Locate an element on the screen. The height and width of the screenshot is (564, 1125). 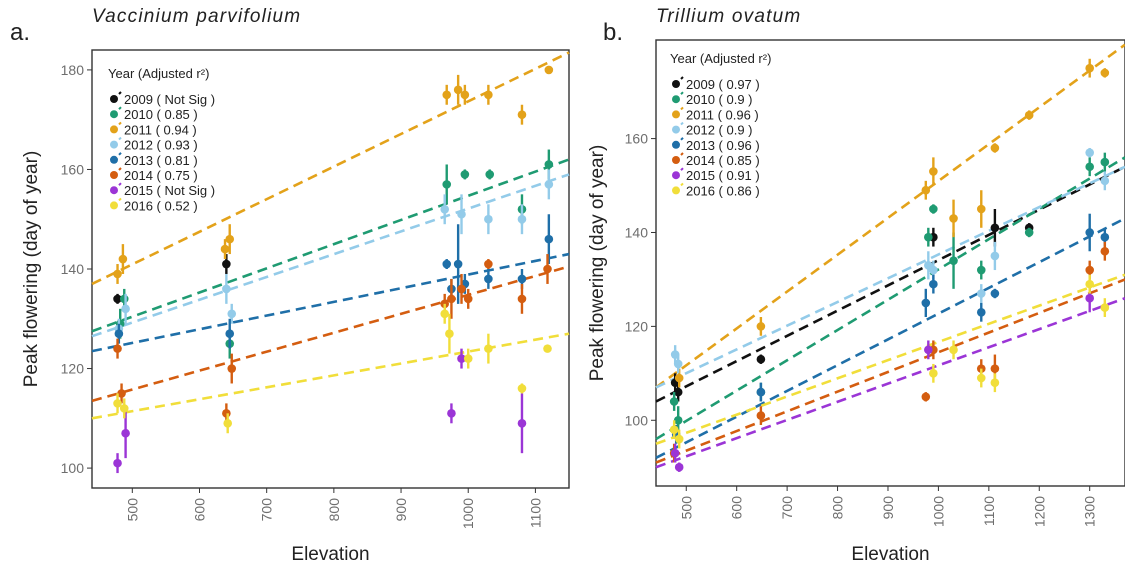
legend-title: Year (Adjusted r²) is located at coordinates (158, 73).